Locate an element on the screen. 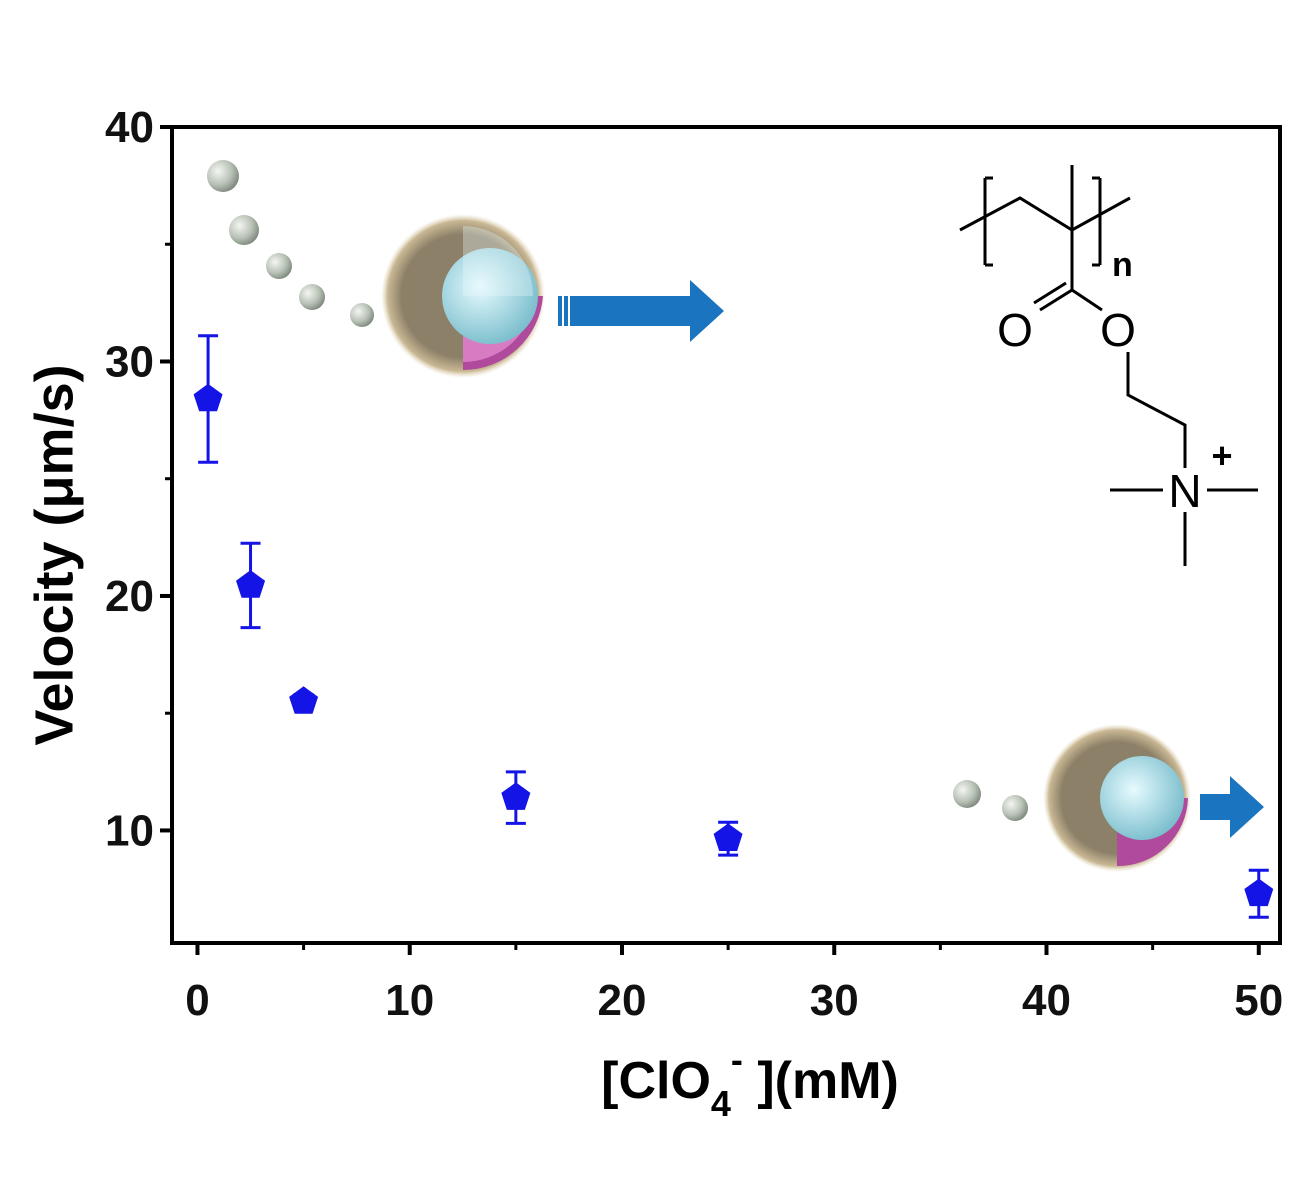 Image resolution: width=1299 pixels, height=1181 pixels. chemical-structure: n O O N + is located at coordinates (1108, 365).